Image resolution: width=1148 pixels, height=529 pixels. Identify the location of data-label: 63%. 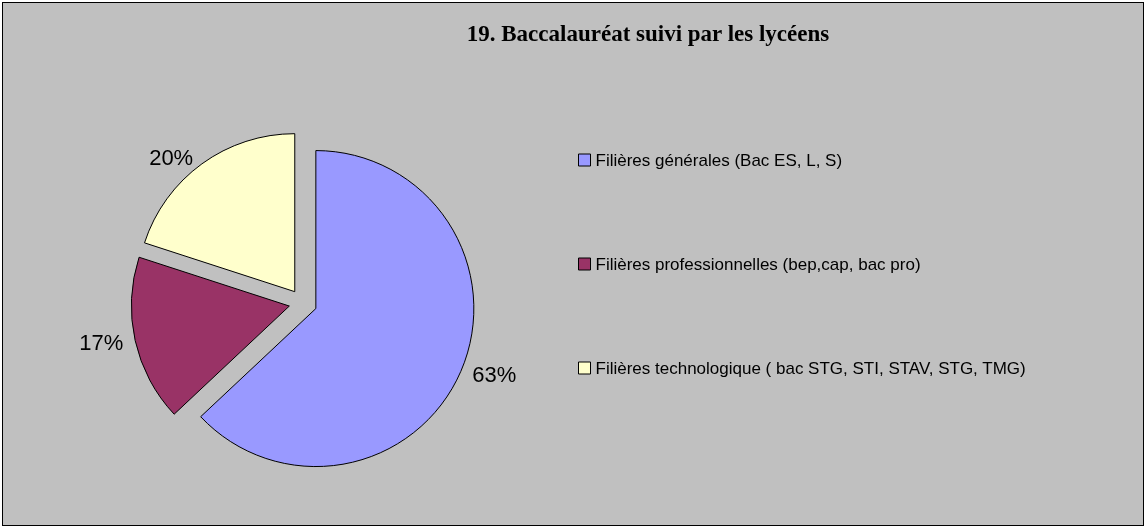
(494, 374).